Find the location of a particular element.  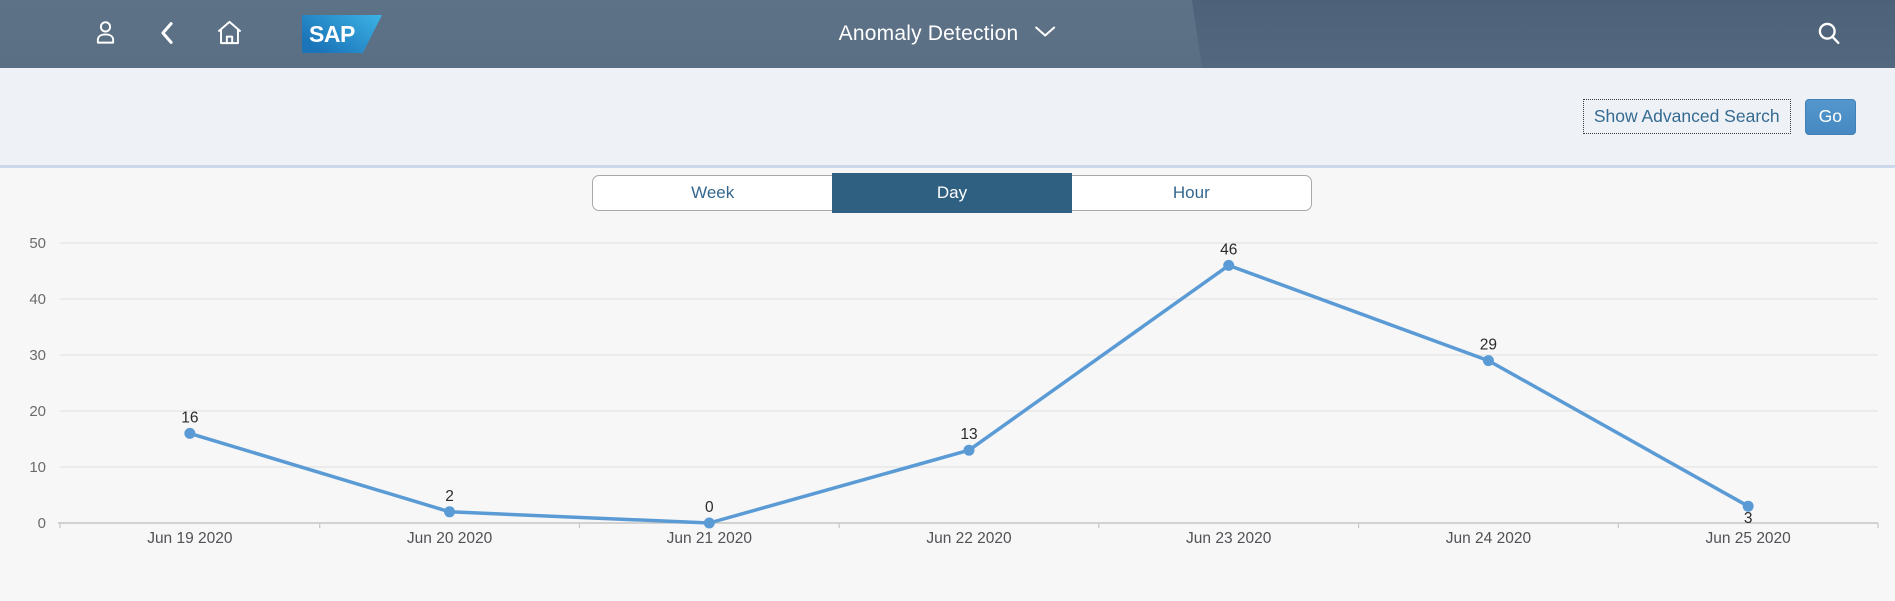

chevron-down-icon is located at coordinates (1045, 34).